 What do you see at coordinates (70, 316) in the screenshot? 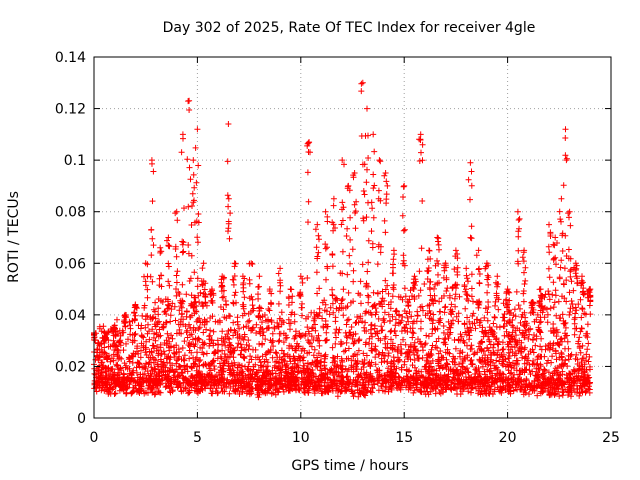
I see `y-tick-label: 0.04` at bounding box center [70, 316].